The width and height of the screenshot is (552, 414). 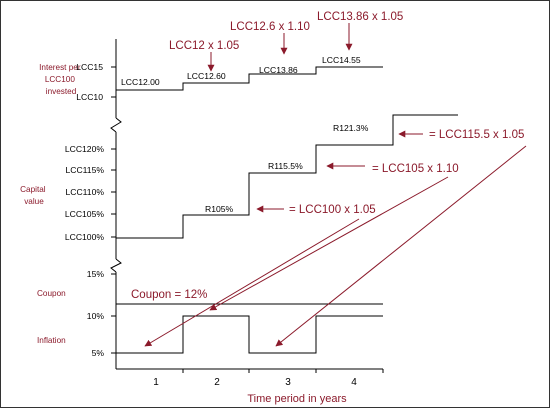 What do you see at coordinates (89, 67) in the screenshot?
I see `interest-tick-label: LCC15` at bounding box center [89, 67].